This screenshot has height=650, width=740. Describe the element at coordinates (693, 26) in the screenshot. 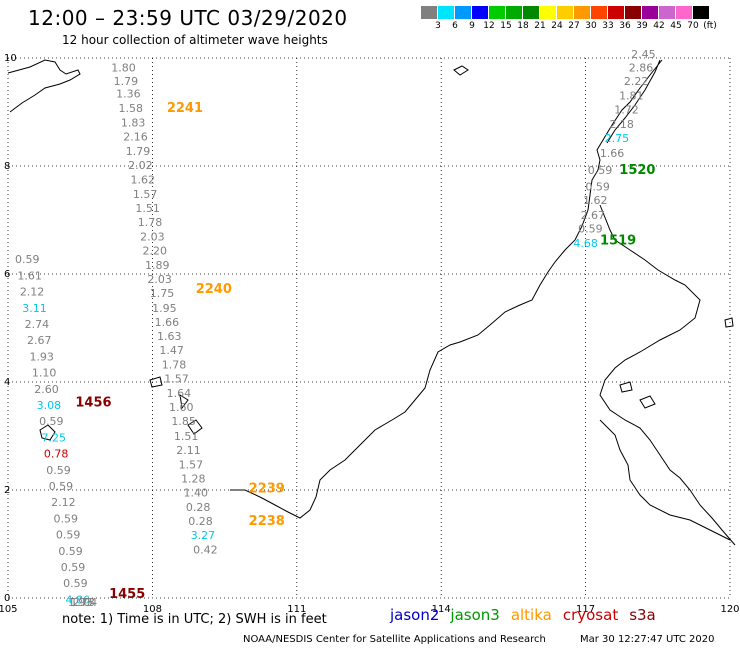

I see `color-scale-label: 70` at that location.